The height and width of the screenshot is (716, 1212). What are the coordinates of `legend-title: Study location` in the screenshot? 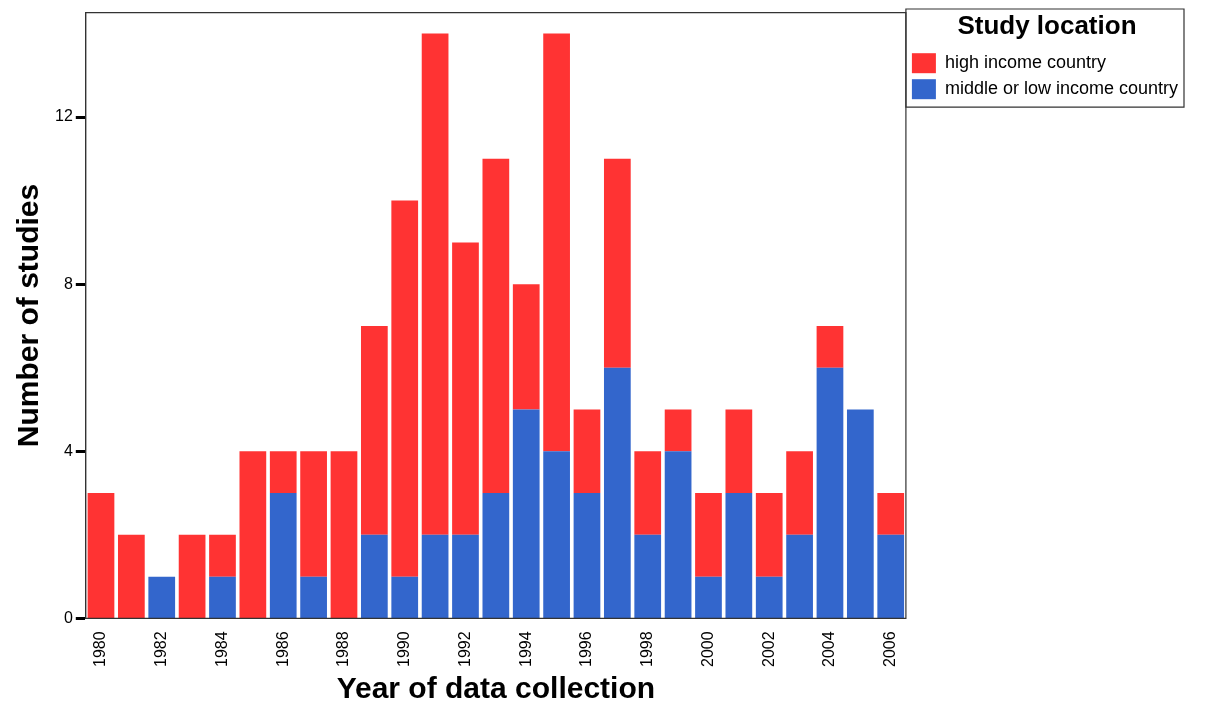 It's located at (1047, 25).